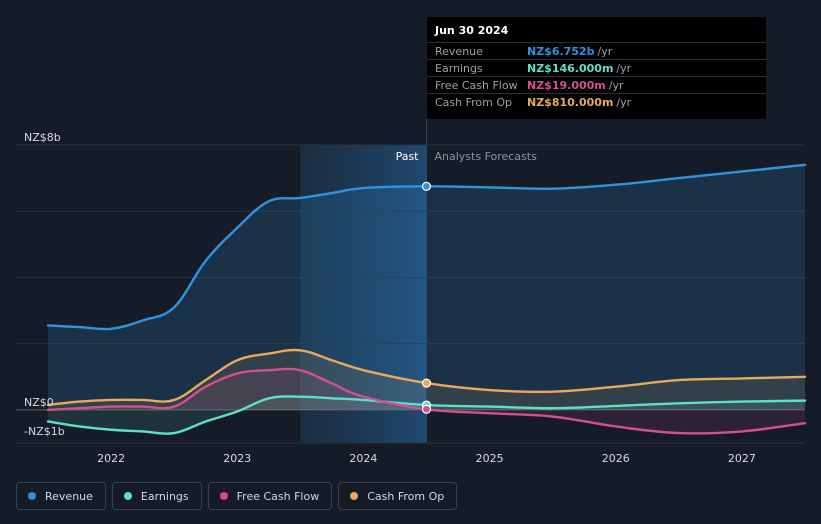  I want to click on tooltip-value: NZ$6.752b/yr, so click(570, 51).